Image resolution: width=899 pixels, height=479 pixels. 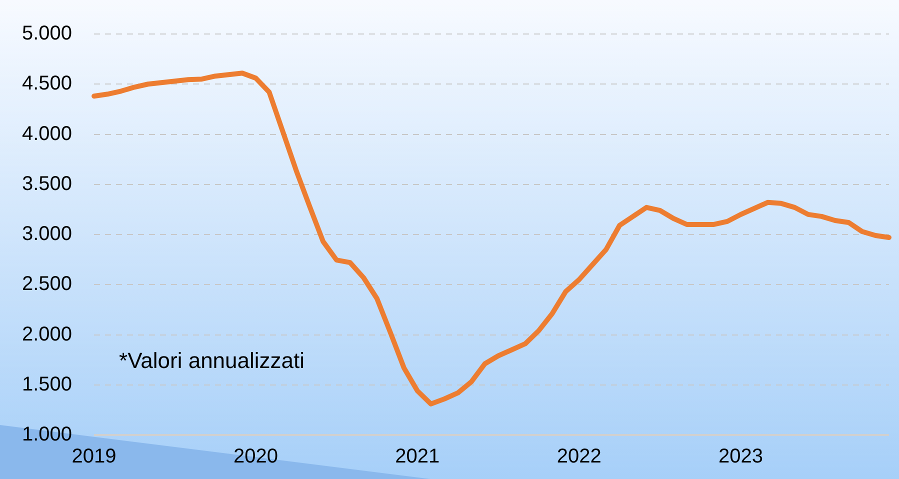 I want to click on x-tick-label: 2023, so click(x=741, y=457).